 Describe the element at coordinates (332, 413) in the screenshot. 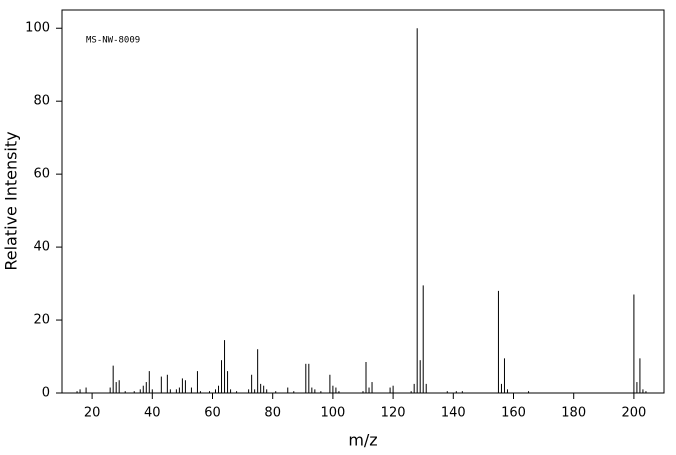

I see `x-tick-label: 100` at that location.